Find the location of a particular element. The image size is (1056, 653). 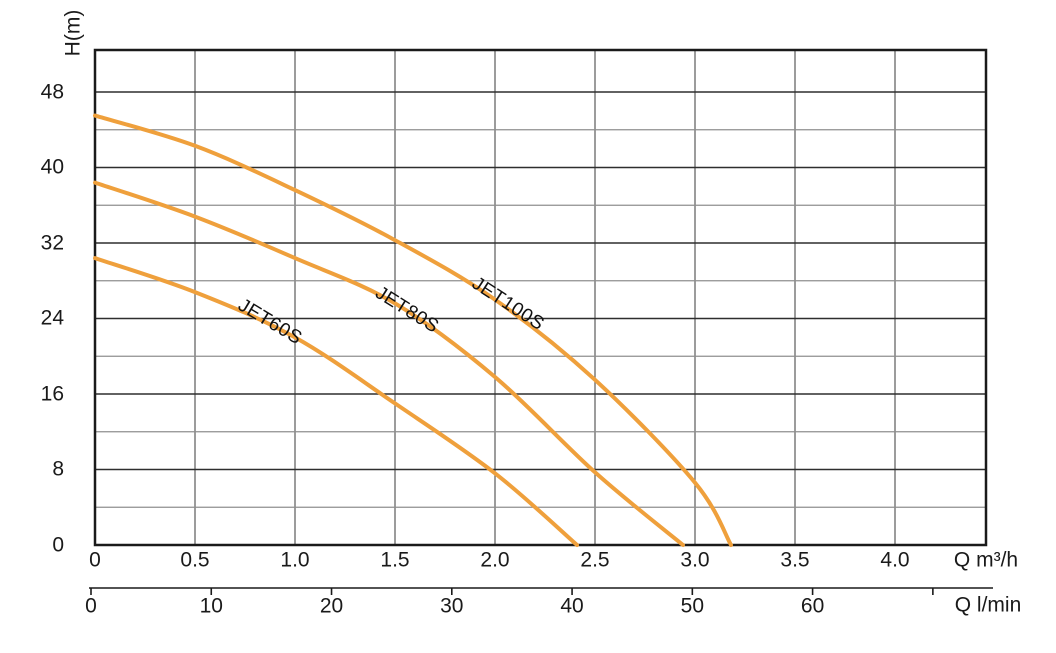

x-primary-tick-label-4.0: 4.0 is located at coordinates (895, 560).